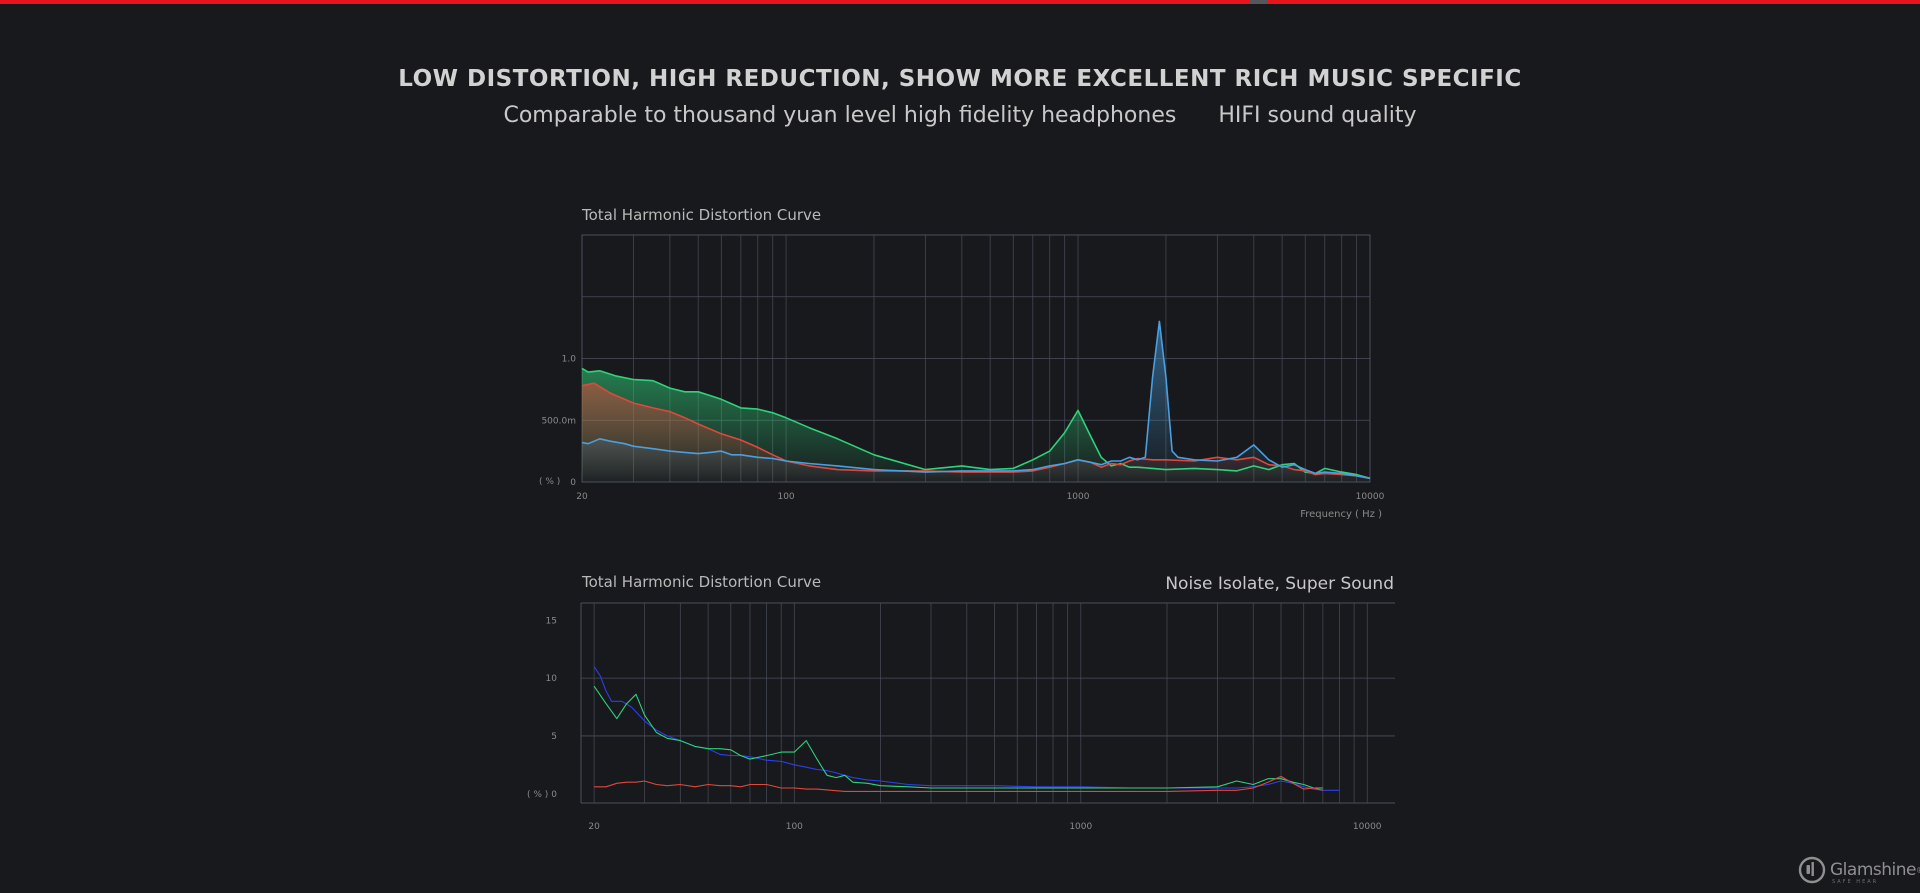 This screenshot has height=893, width=1920. Describe the element at coordinates (959, 783) in the screenshot. I see `series-line-red` at that location.